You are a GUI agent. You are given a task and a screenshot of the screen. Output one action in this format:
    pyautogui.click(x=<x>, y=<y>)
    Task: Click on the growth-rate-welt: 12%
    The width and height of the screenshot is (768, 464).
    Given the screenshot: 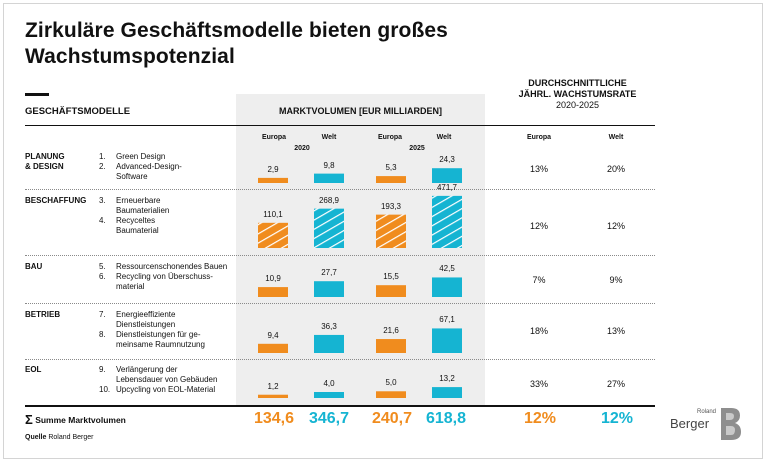 What is the action you would take?
    pyautogui.click(x=615, y=226)
    